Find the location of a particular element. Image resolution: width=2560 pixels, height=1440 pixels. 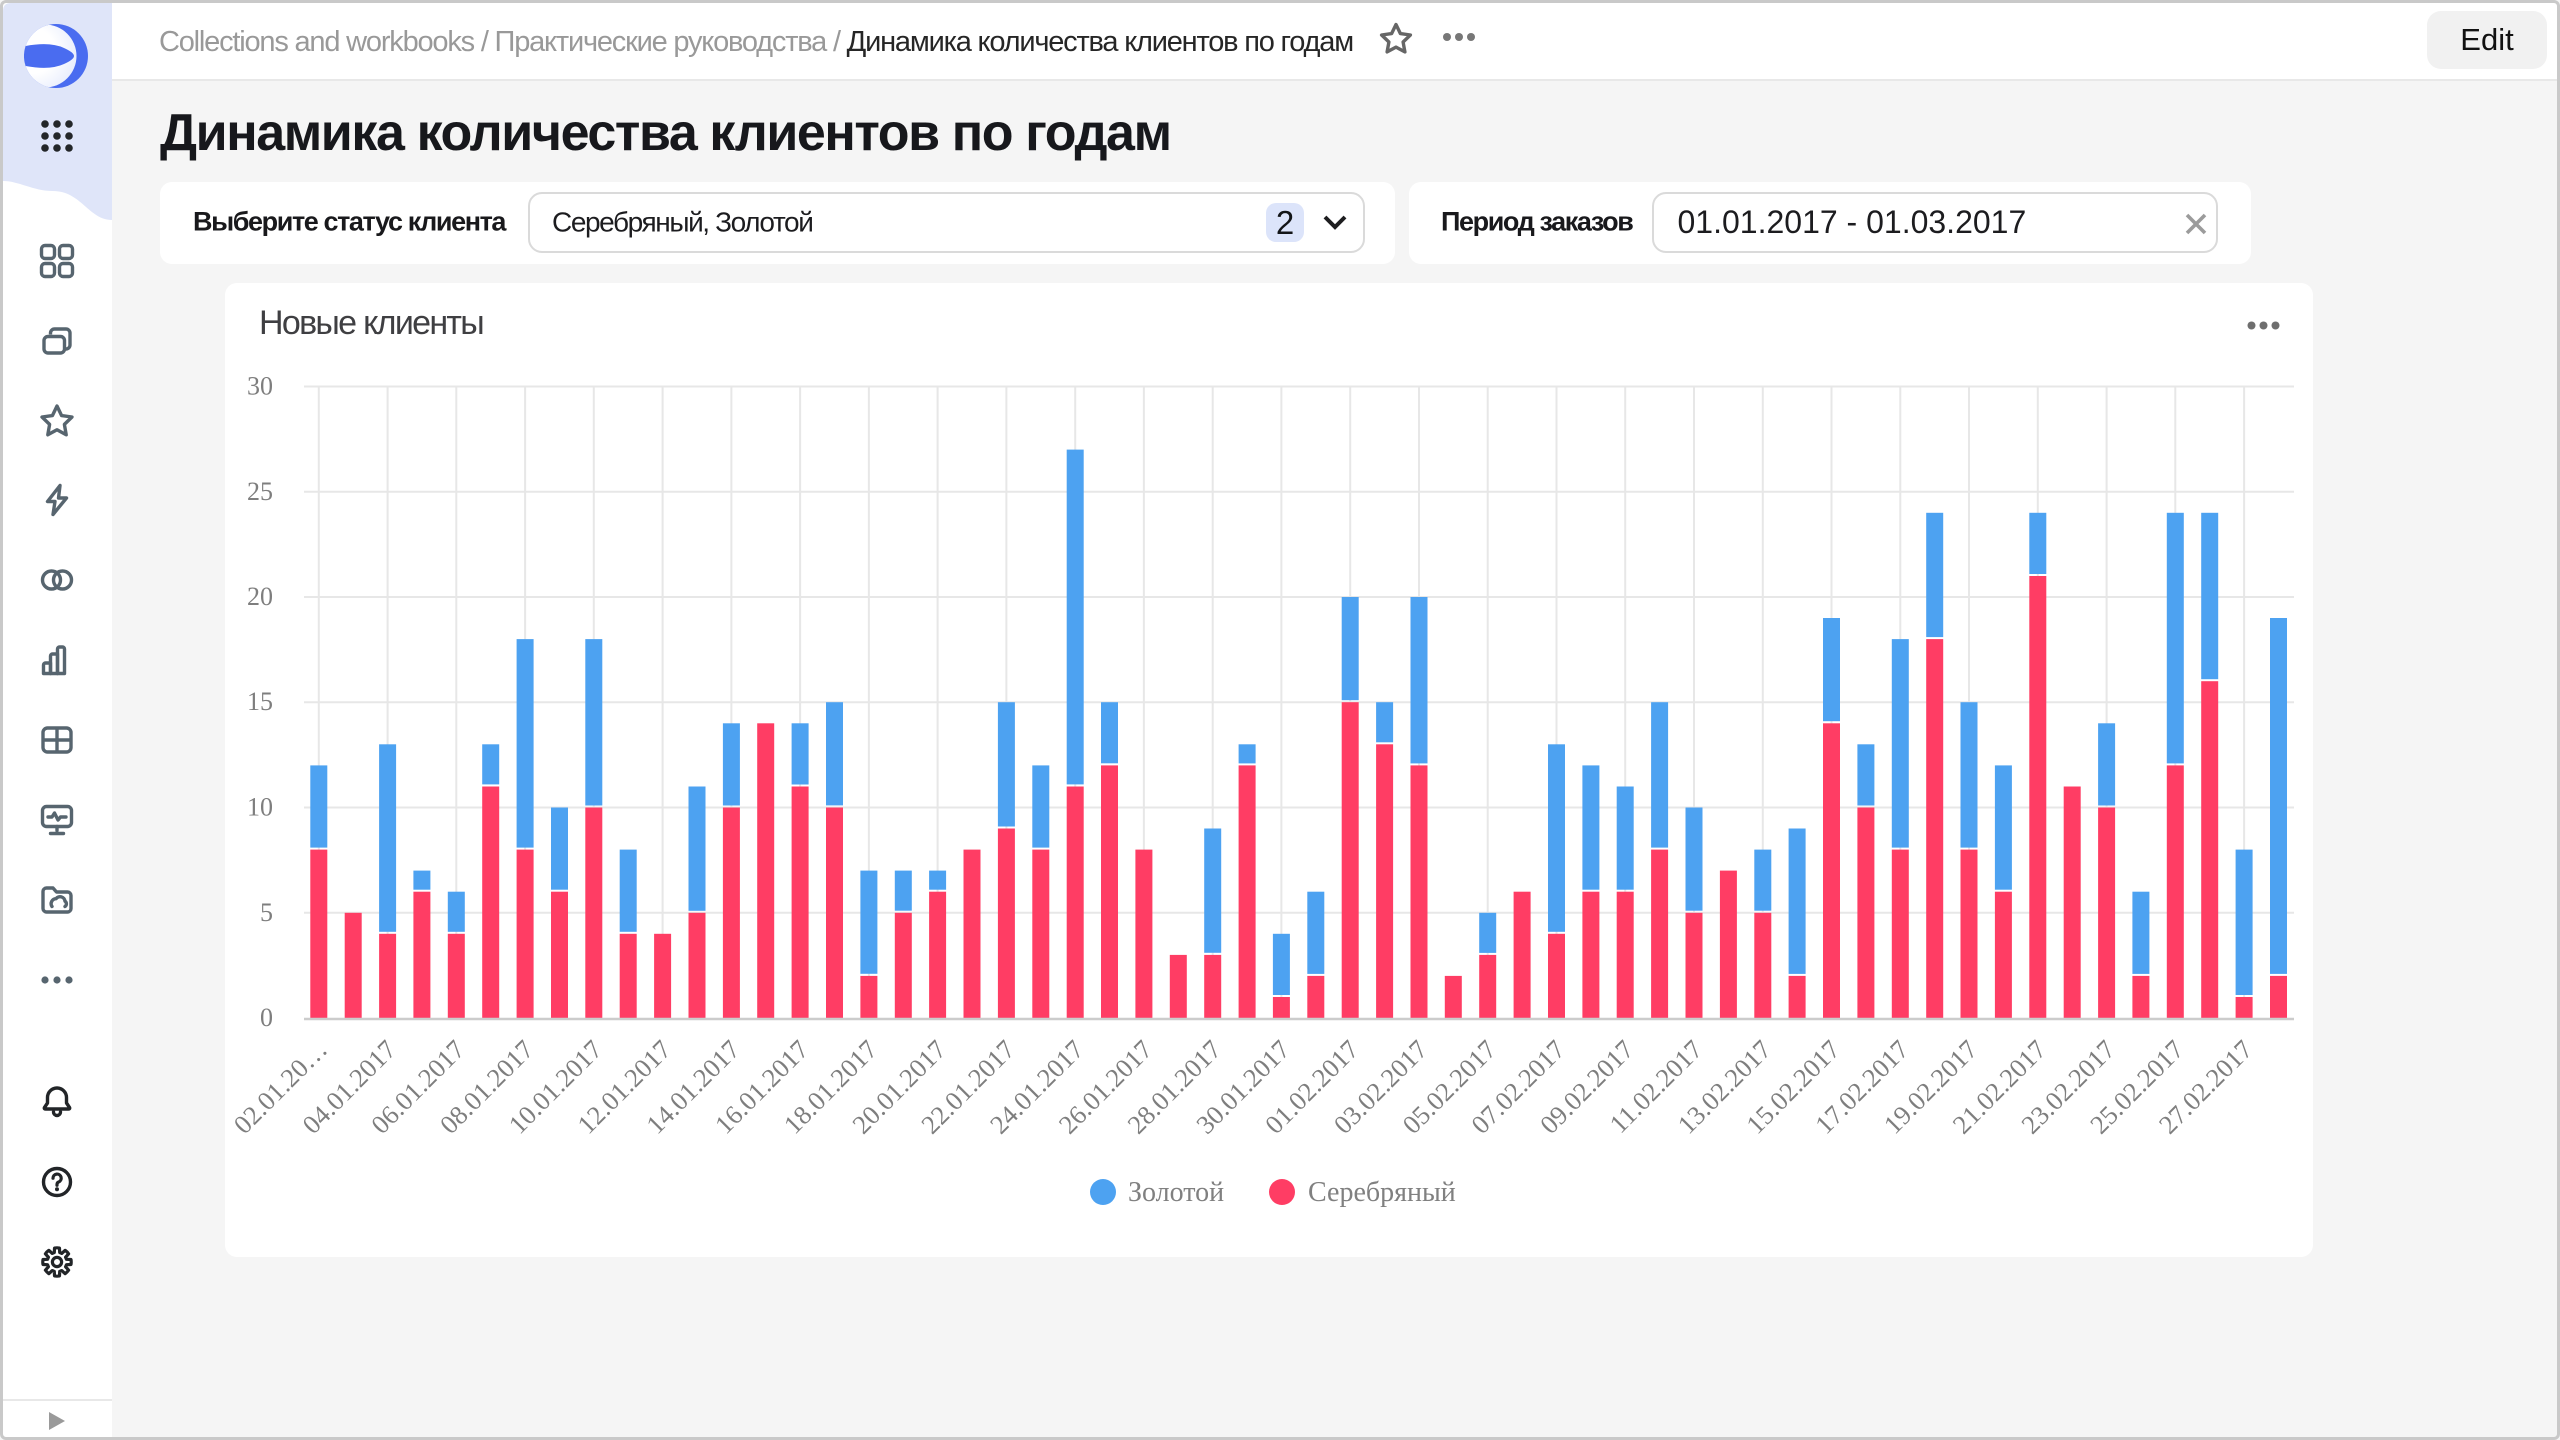

svg-text: 0 is located at coordinates (266, 1017).